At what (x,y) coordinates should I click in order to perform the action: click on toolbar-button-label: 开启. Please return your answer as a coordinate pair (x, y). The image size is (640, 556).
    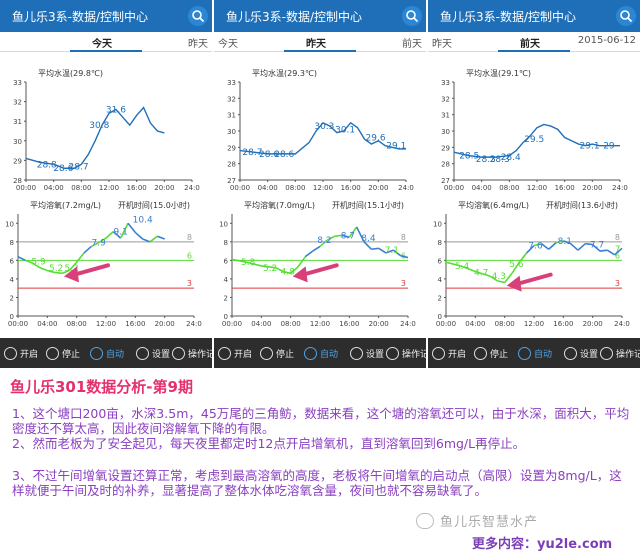
    Looking at the image, I should click on (243, 354).